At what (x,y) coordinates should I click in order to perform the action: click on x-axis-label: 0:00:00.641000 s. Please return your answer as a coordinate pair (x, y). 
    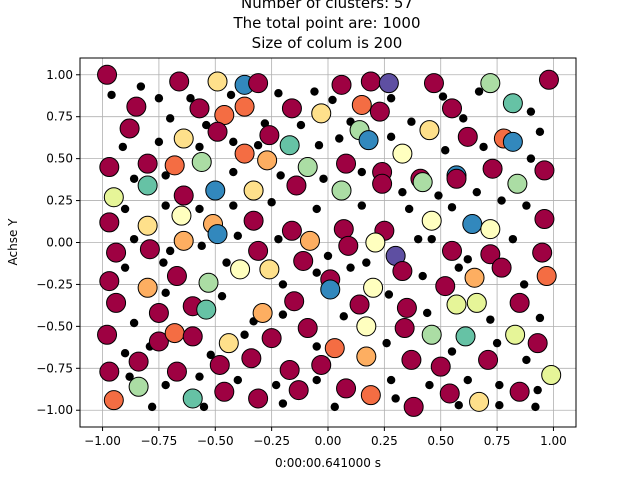
    Looking at the image, I should click on (328, 463).